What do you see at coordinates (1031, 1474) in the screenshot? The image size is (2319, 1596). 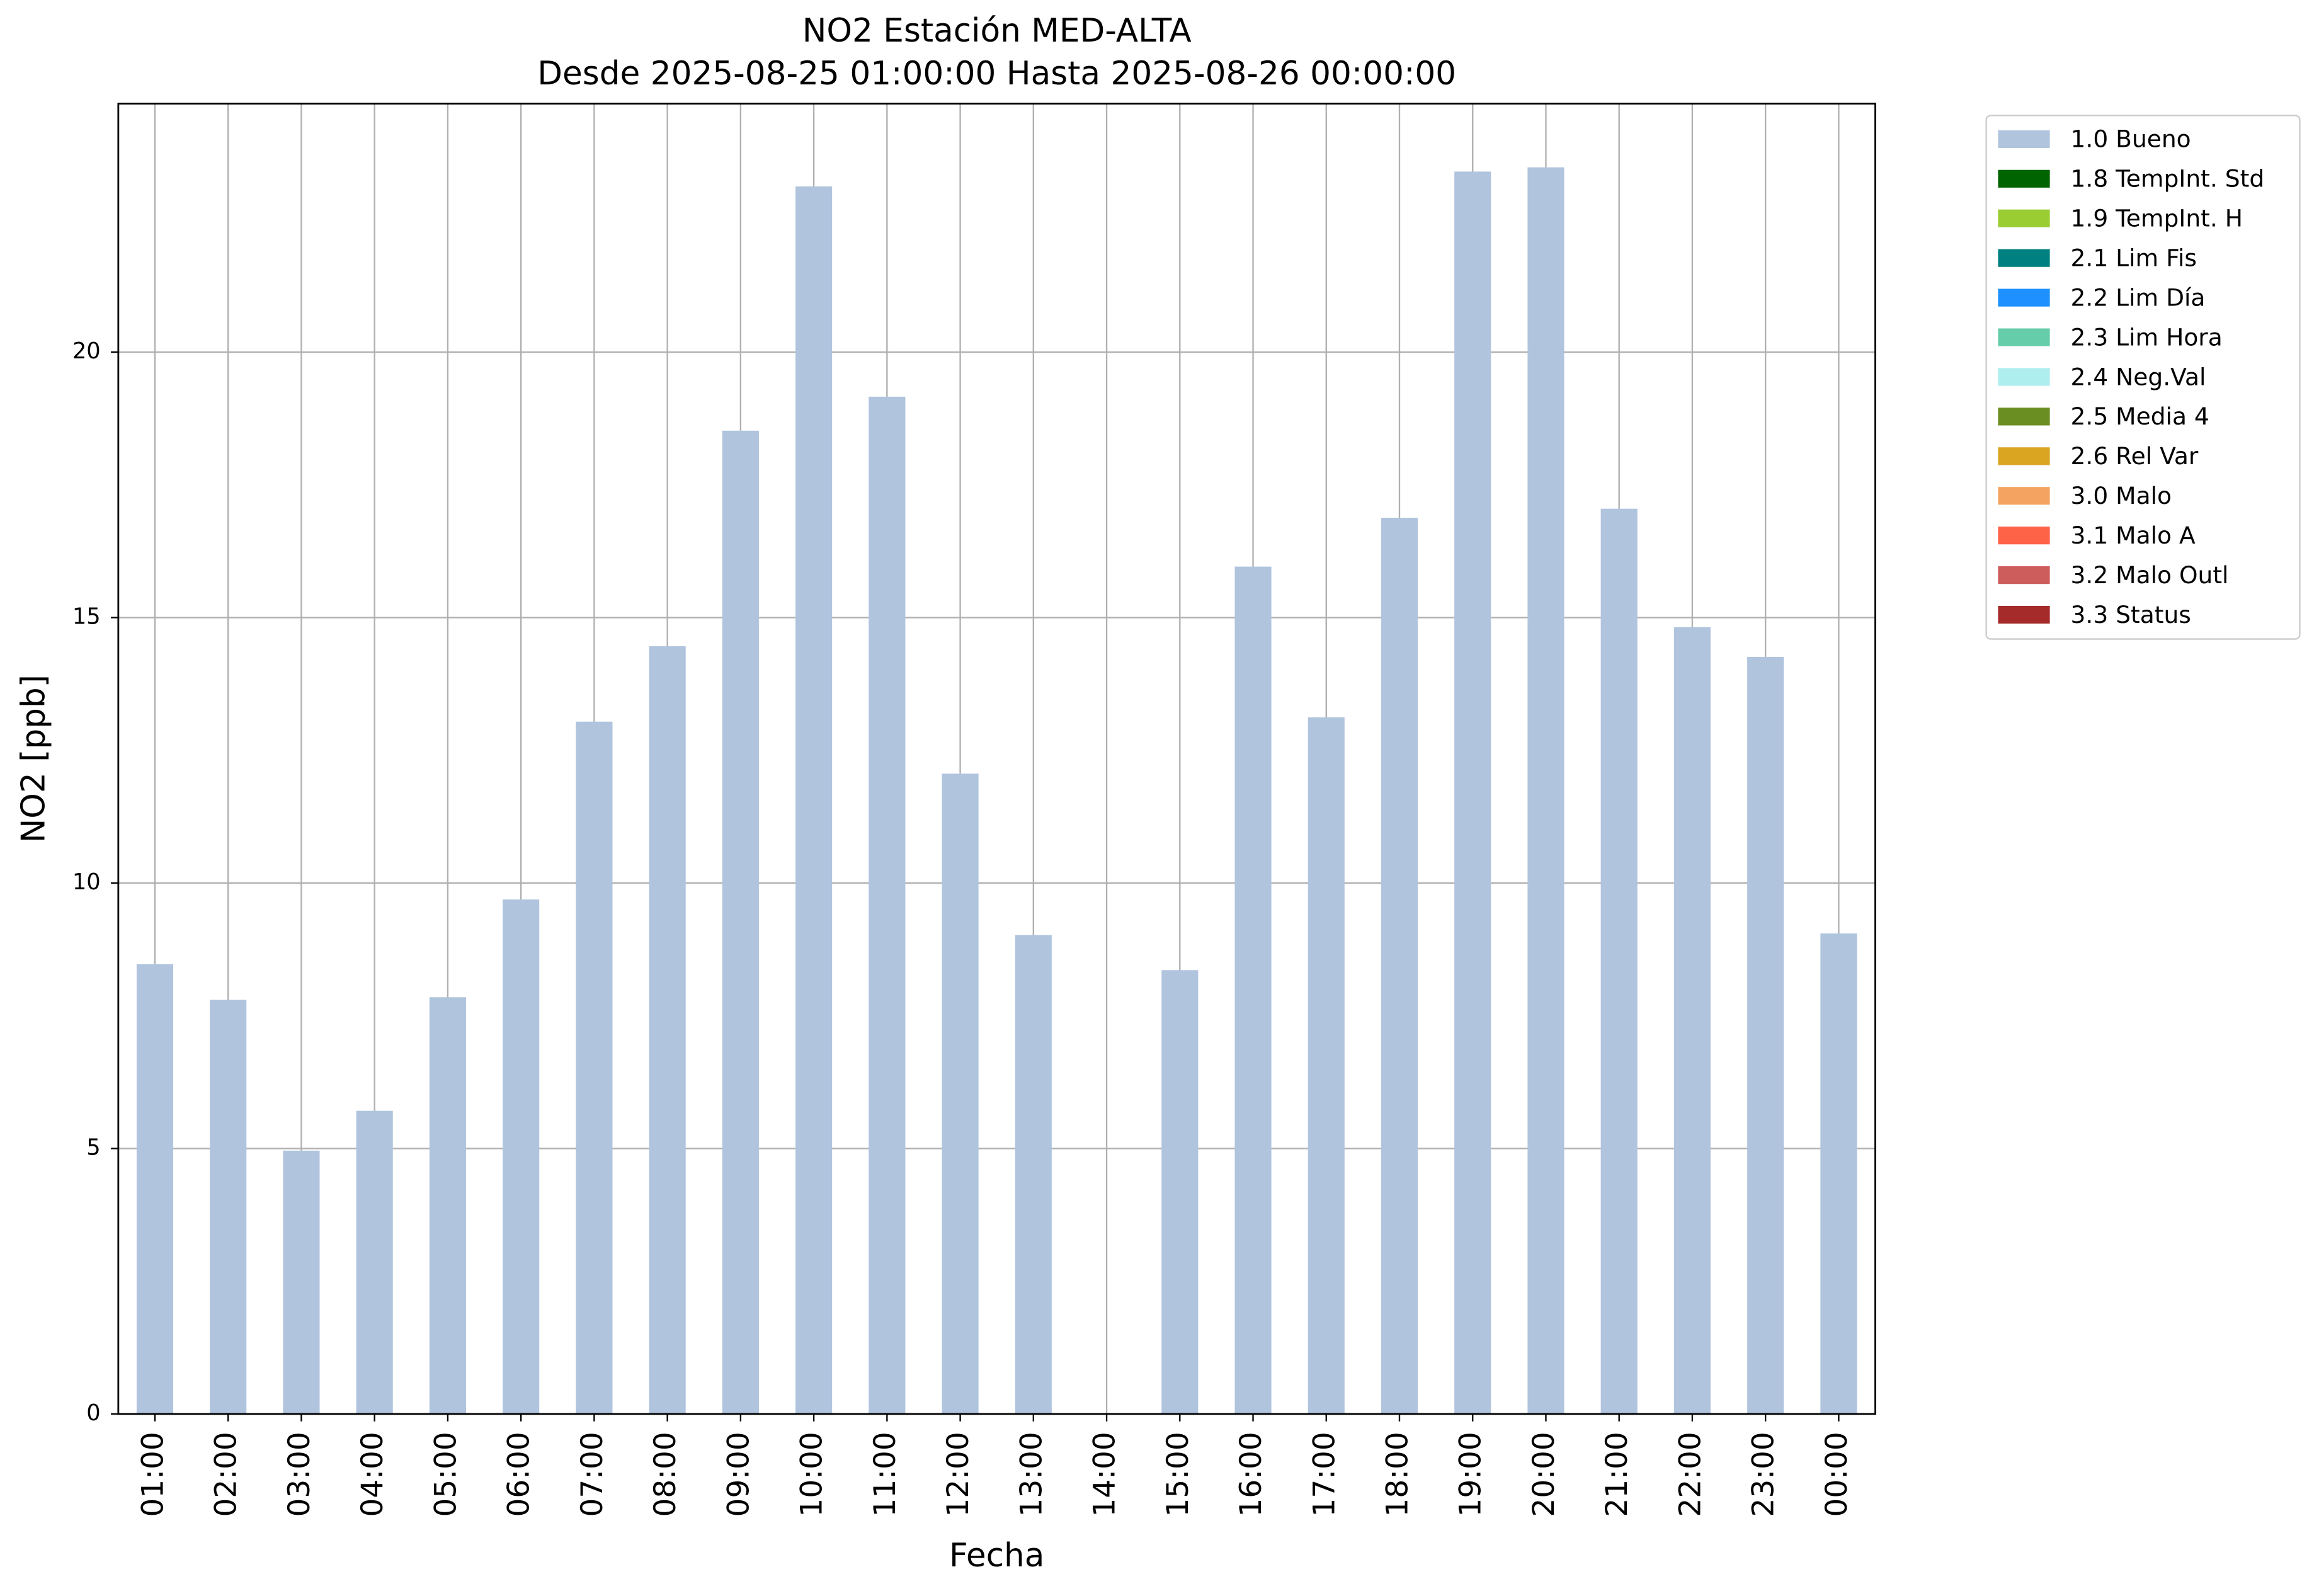 I see `x-tick-label: 13:00` at bounding box center [1031, 1474].